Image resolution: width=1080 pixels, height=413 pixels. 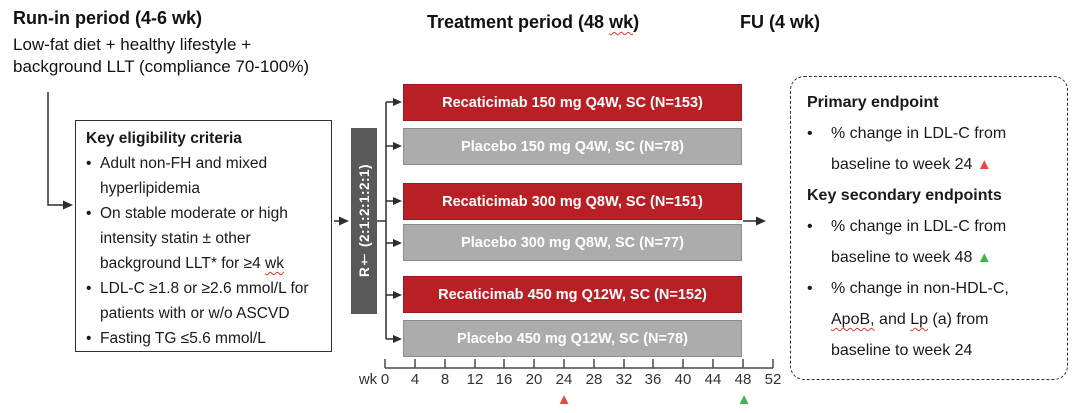 I want to click on week-tick-label: 52, so click(x=773, y=379).